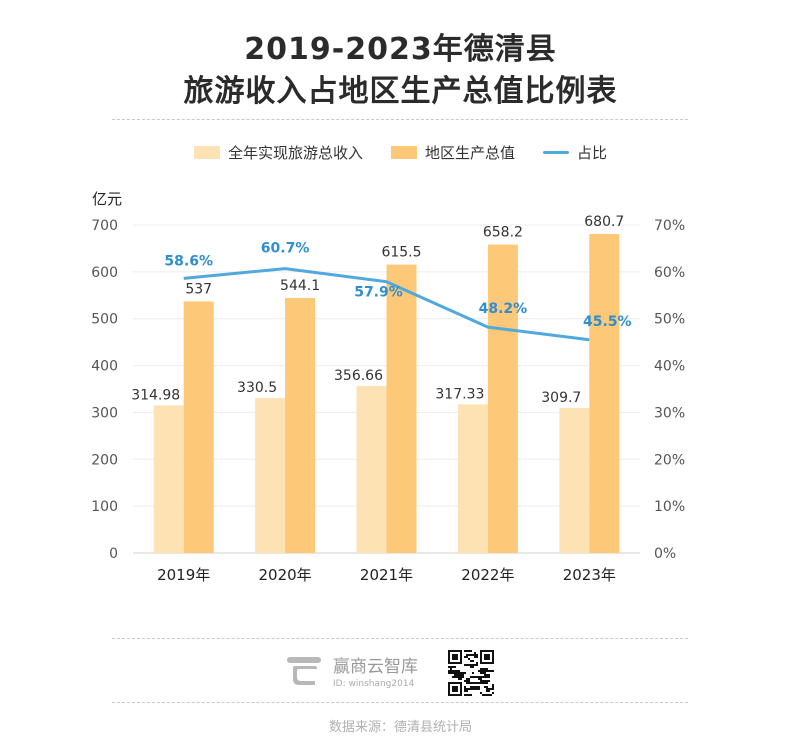 The width and height of the screenshot is (801, 748). What do you see at coordinates (295, 153) in the screenshot?
I see `legend-label-revenue: 全年实现旅游总收入` at bounding box center [295, 153].